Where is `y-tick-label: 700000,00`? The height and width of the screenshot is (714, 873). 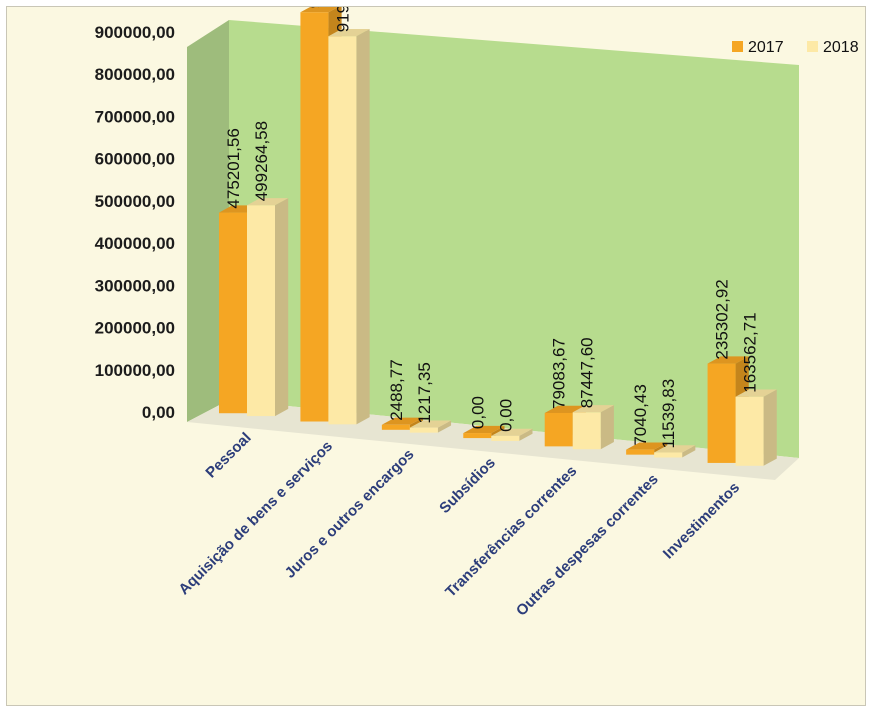 y-tick-label: 700000,00 is located at coordinates (135, 116).